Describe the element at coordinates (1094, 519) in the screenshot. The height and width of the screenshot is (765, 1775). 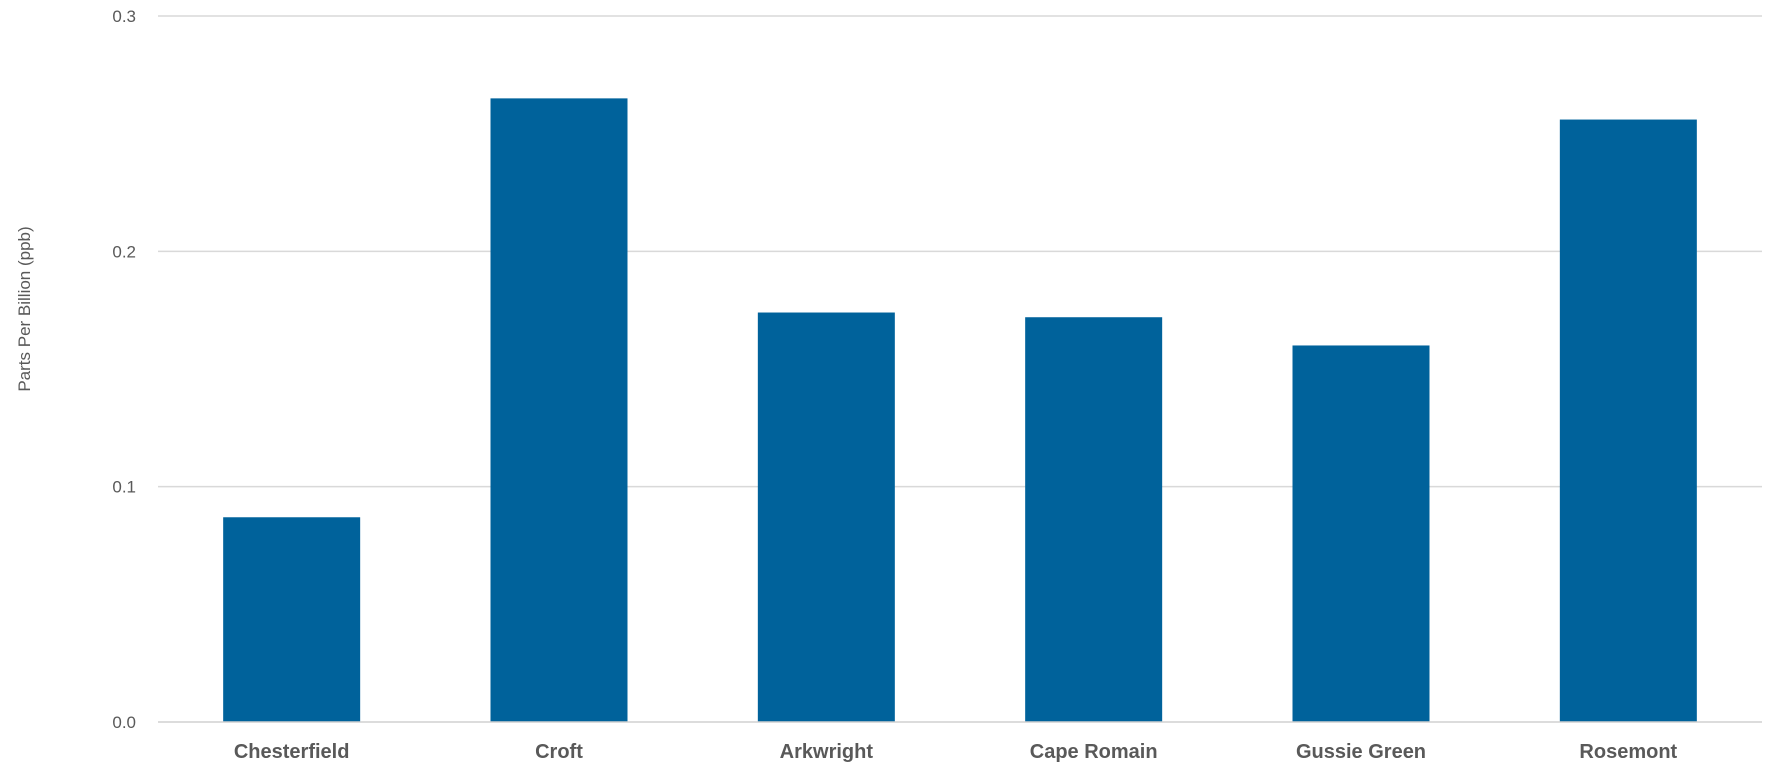
I see `bar-cape-romain` at that location.